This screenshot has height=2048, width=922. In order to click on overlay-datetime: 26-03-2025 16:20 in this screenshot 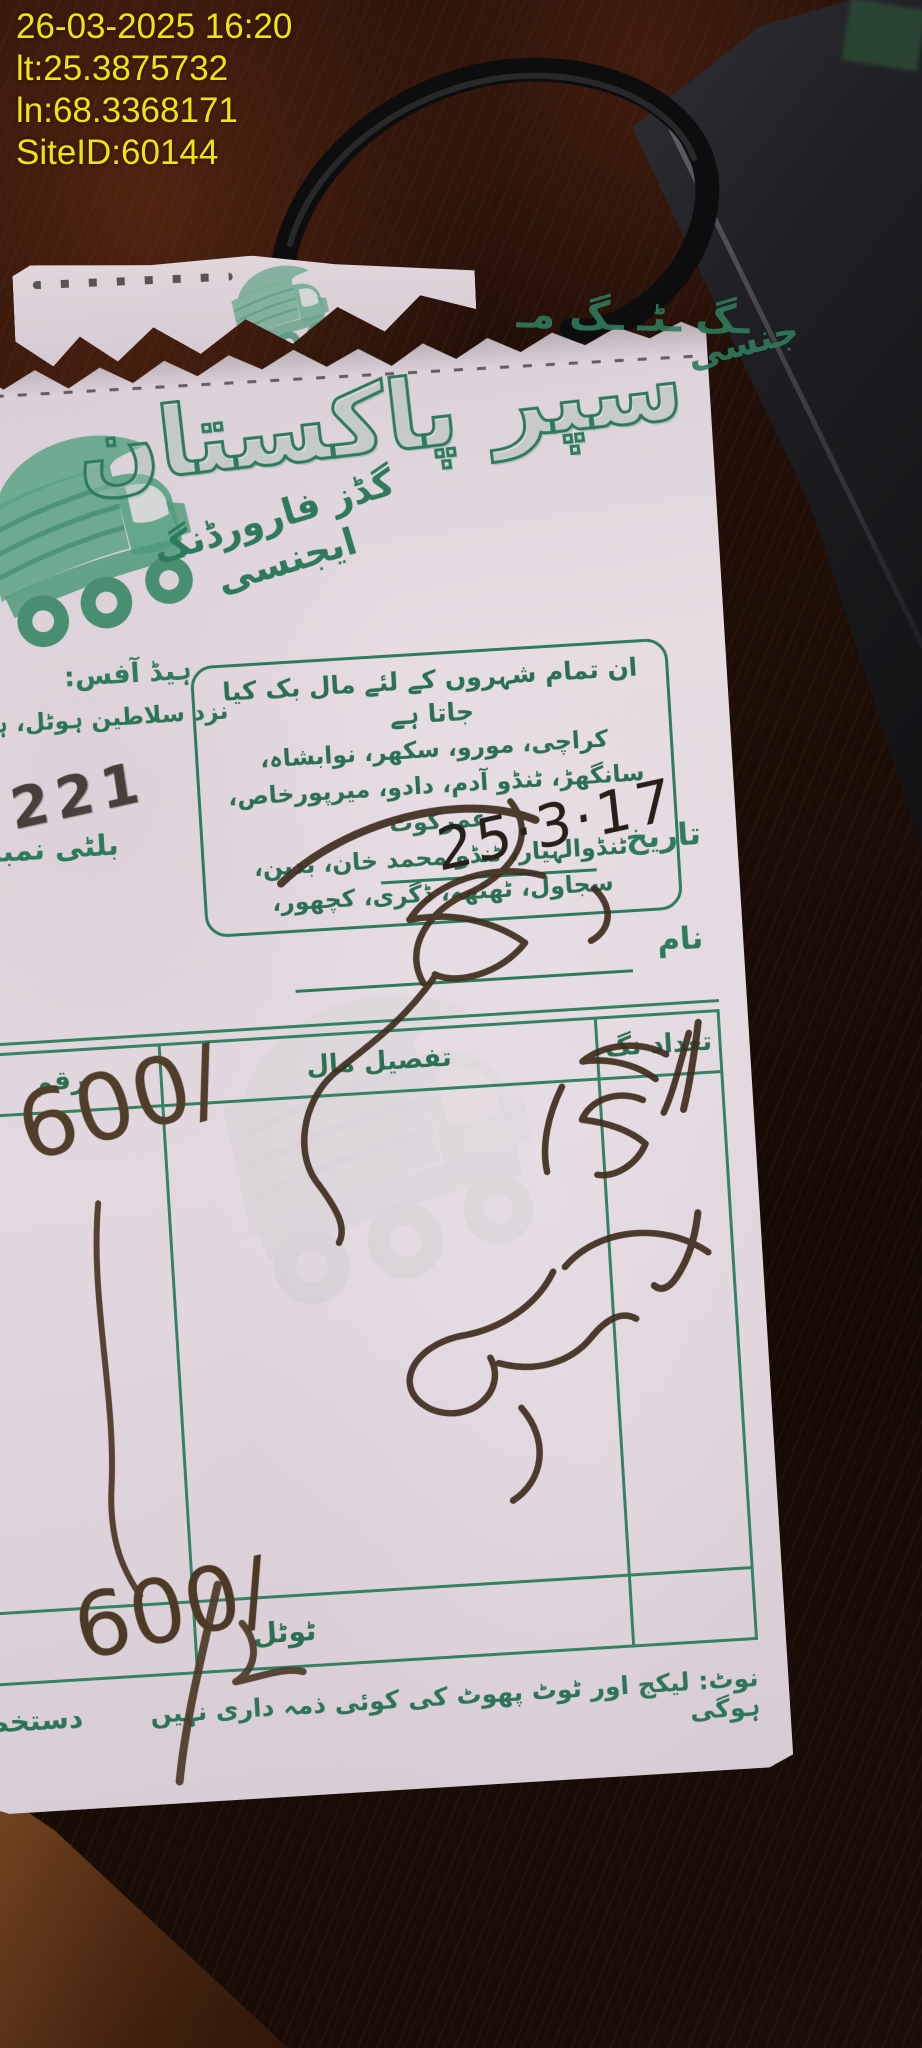, I will do `click(154, 26)`.